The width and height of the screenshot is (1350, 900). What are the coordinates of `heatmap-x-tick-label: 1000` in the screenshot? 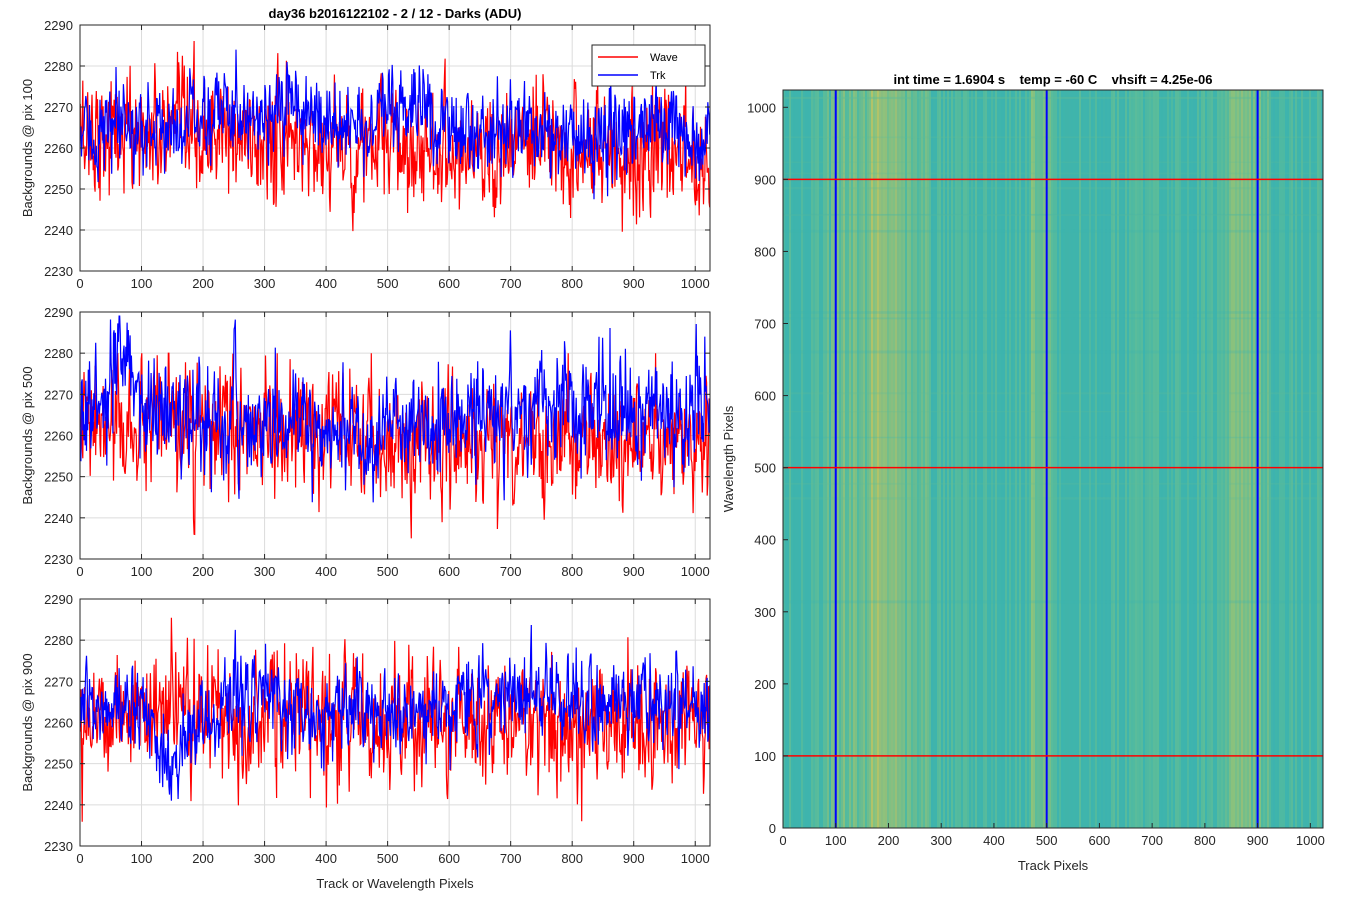 It's located at (1310, 840).